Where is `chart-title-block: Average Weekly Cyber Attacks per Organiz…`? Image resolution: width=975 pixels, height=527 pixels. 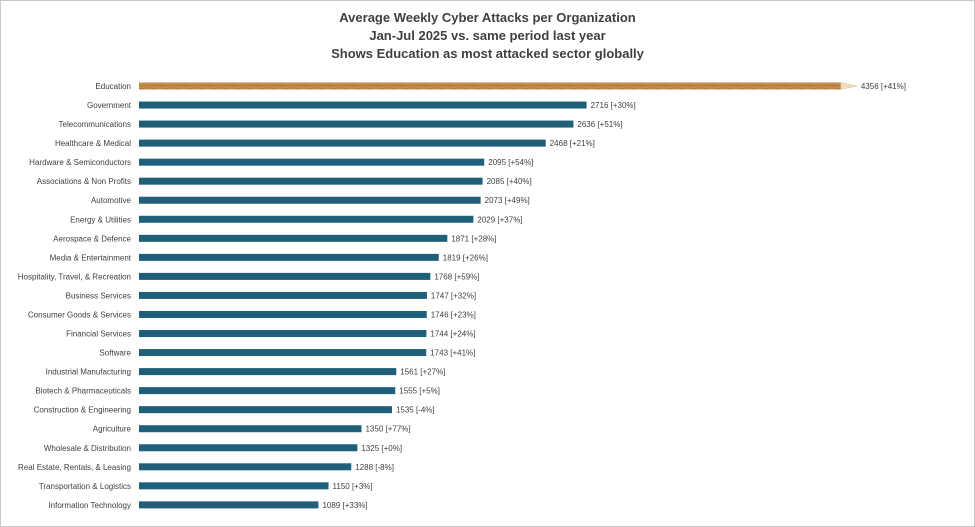
chart-title-block: Average Weekly Cyber Attacks per Organiz… is located at coordinates (487, 36).